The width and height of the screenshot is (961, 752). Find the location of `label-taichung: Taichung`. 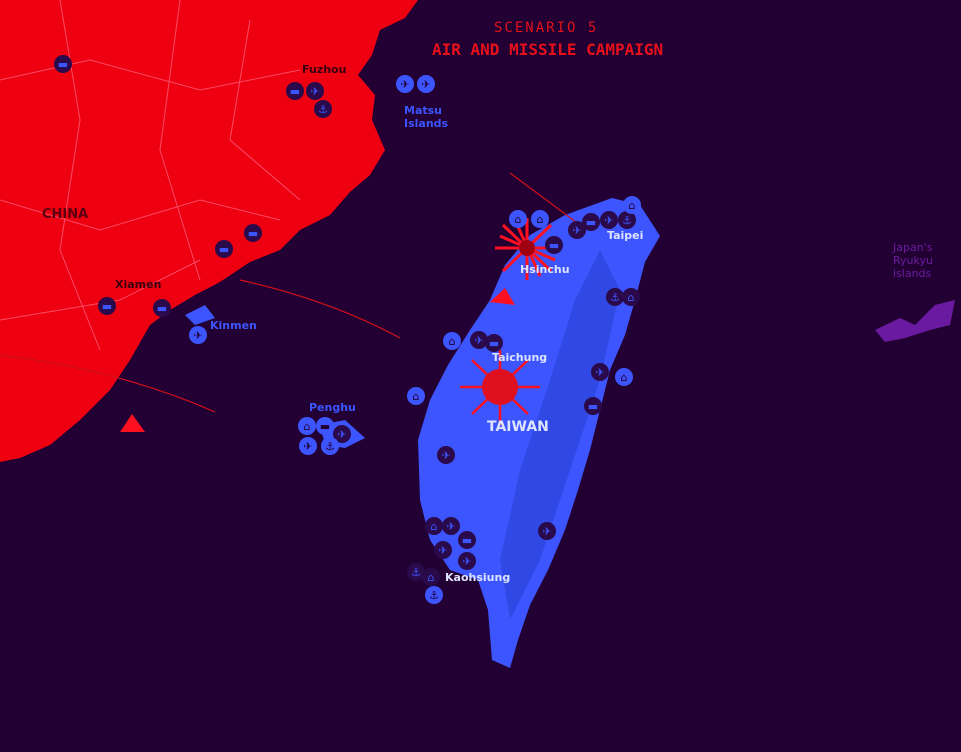

label-taichung: Taichung is located at coordinates (520, 357).